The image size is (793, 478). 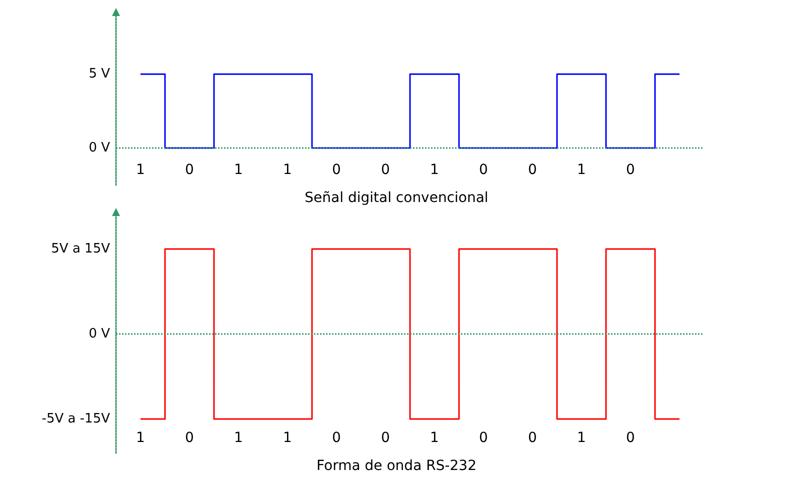 I want to click on text: 5V a 15V, so click(x=80, y=249).